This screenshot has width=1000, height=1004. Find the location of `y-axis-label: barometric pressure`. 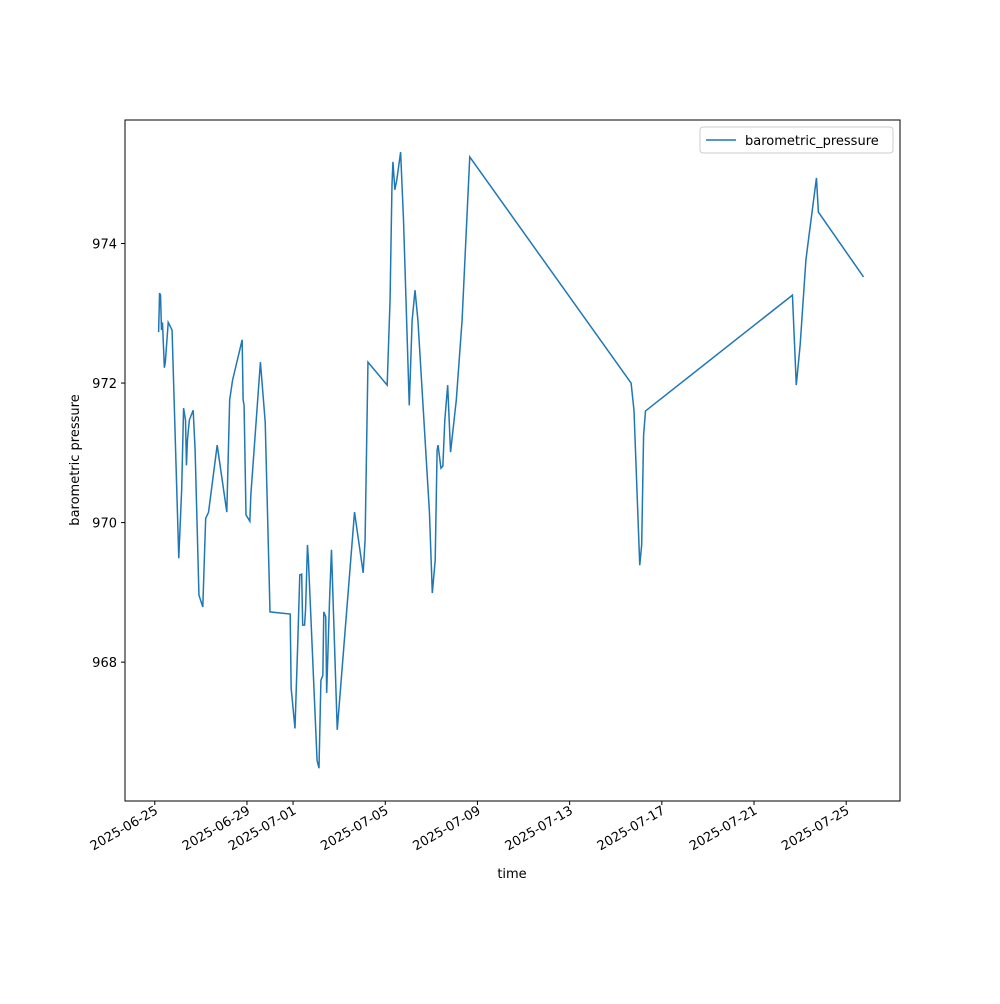

y-axis-label: barometric pressure is located at coordinates (75, 459).